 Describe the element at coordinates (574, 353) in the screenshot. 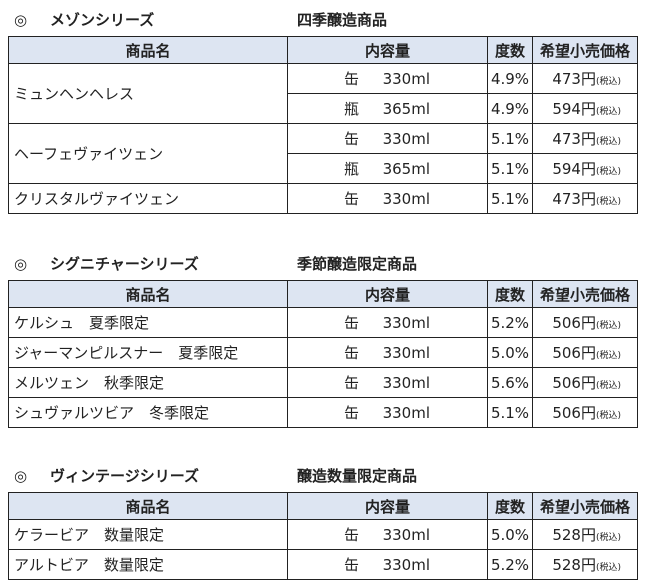

I see `price-value: 506円` at that location.